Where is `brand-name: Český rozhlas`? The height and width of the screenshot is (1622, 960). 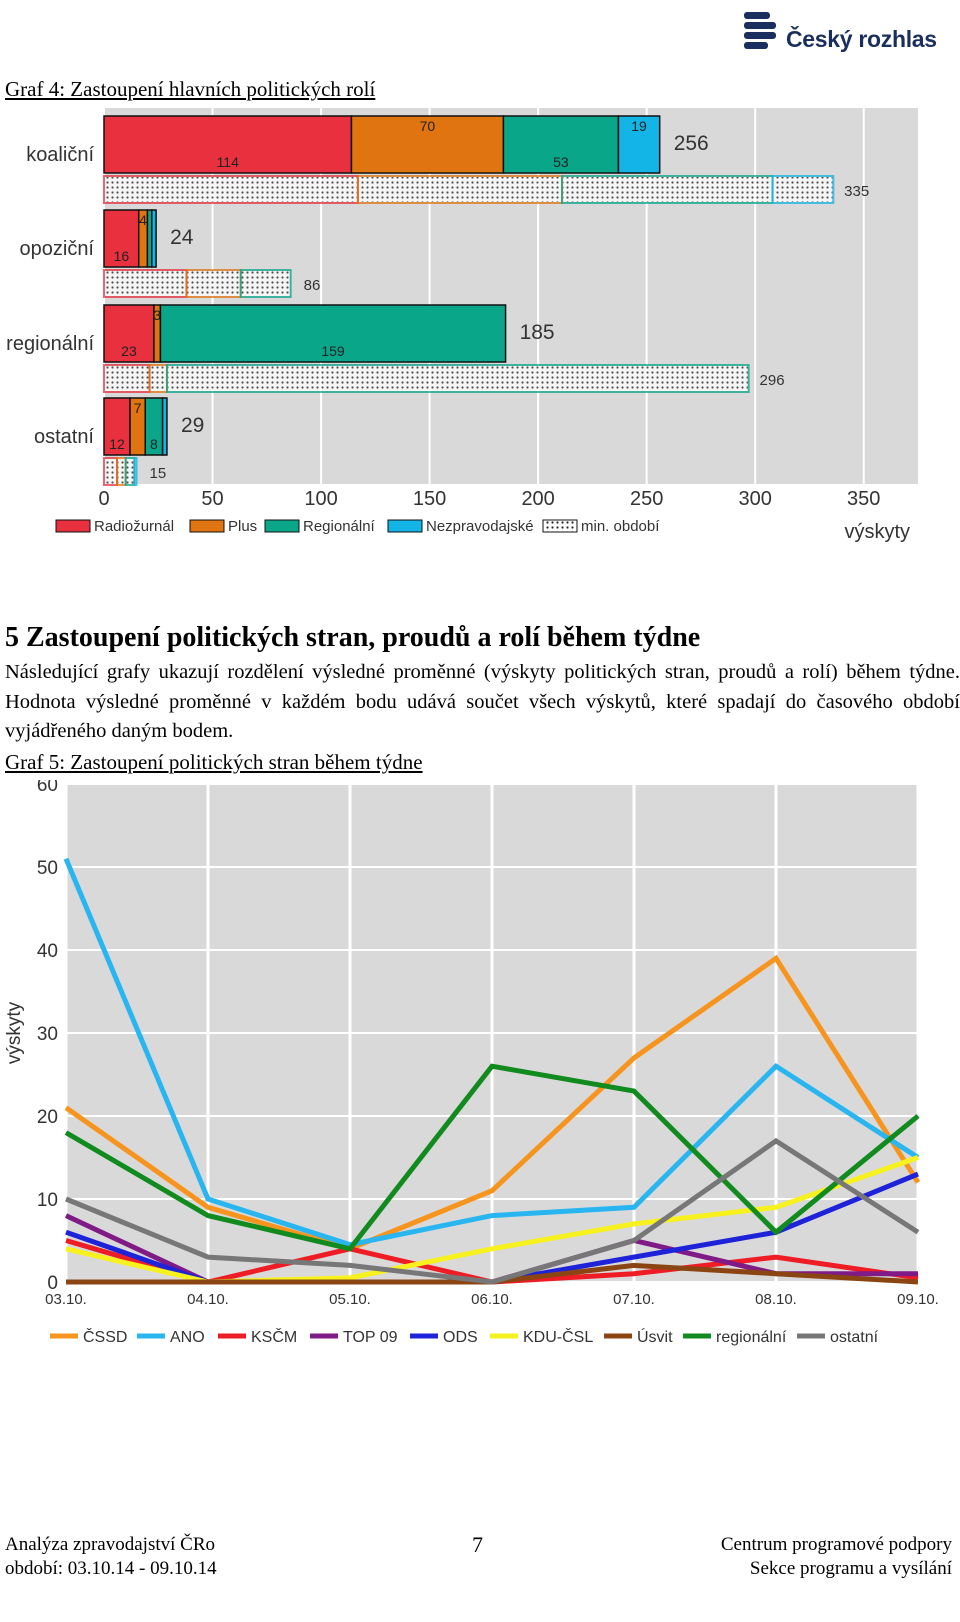 brand-name: Český rozhlas is located at coordinates (861, 39).